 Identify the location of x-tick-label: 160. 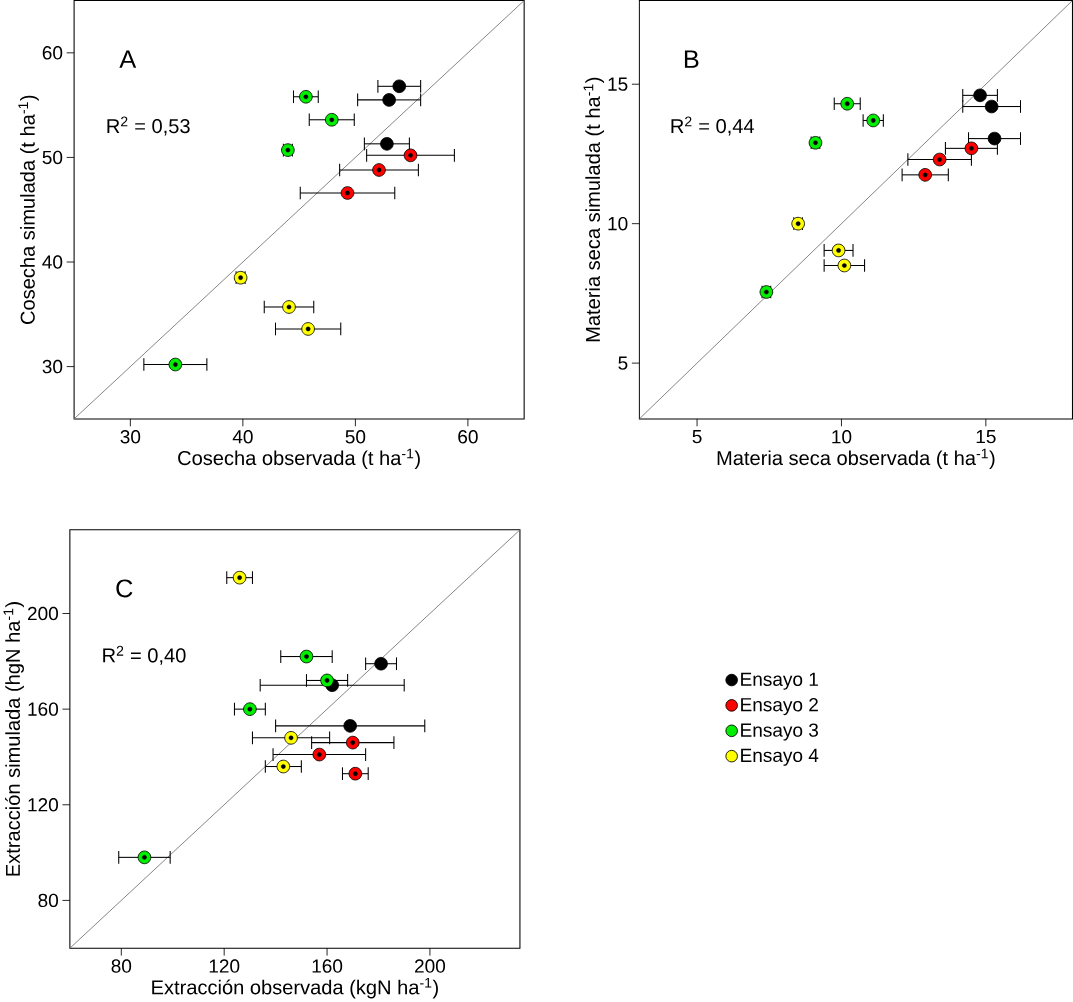
(327, 966).